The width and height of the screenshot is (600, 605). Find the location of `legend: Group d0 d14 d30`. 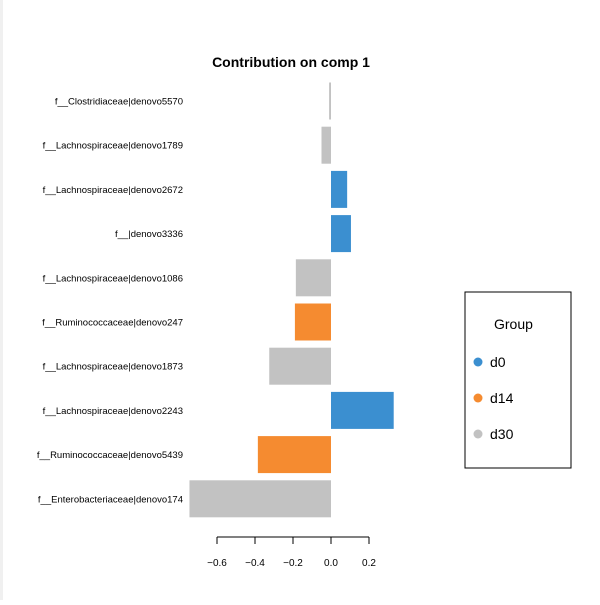

legend: Group d0 d14 d30 is located at coordinates (518, 380).